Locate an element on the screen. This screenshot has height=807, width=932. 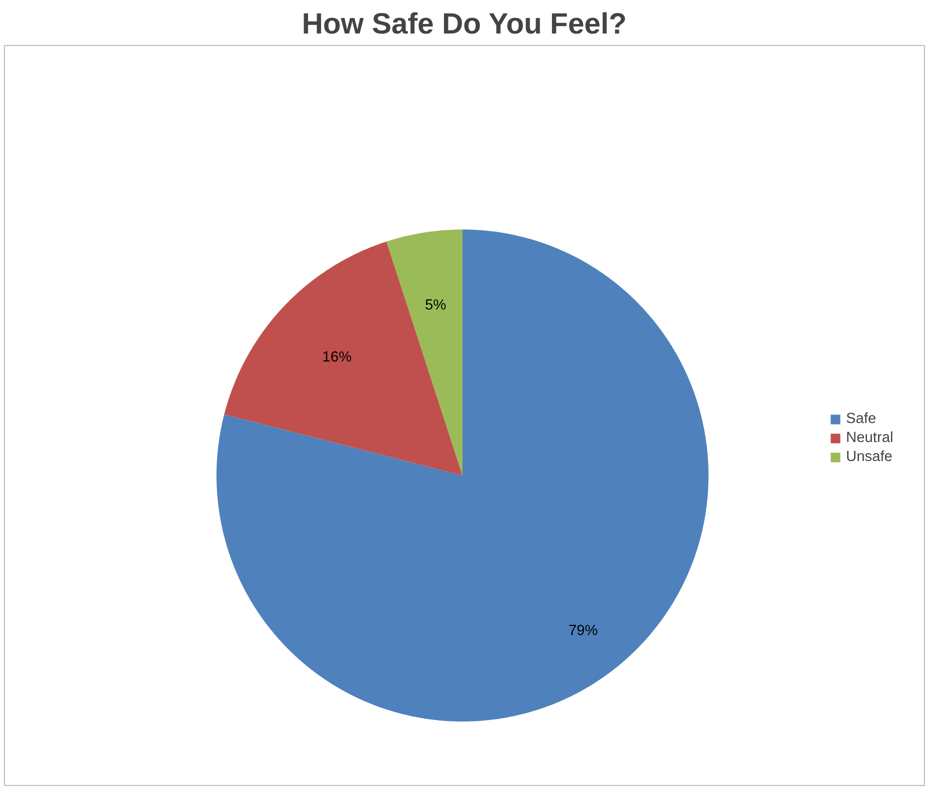
data-label: 5% is located at coordinates (435, 305).